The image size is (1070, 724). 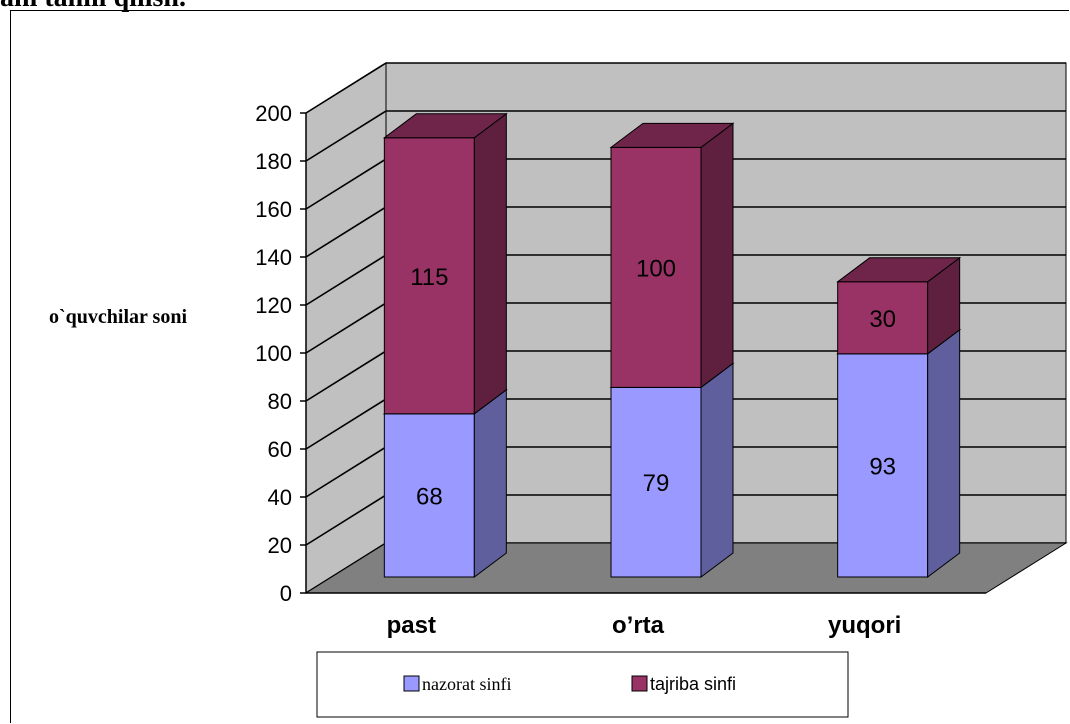 I want to click on bar-nazorat-1-side, so click(x=717, y=470).